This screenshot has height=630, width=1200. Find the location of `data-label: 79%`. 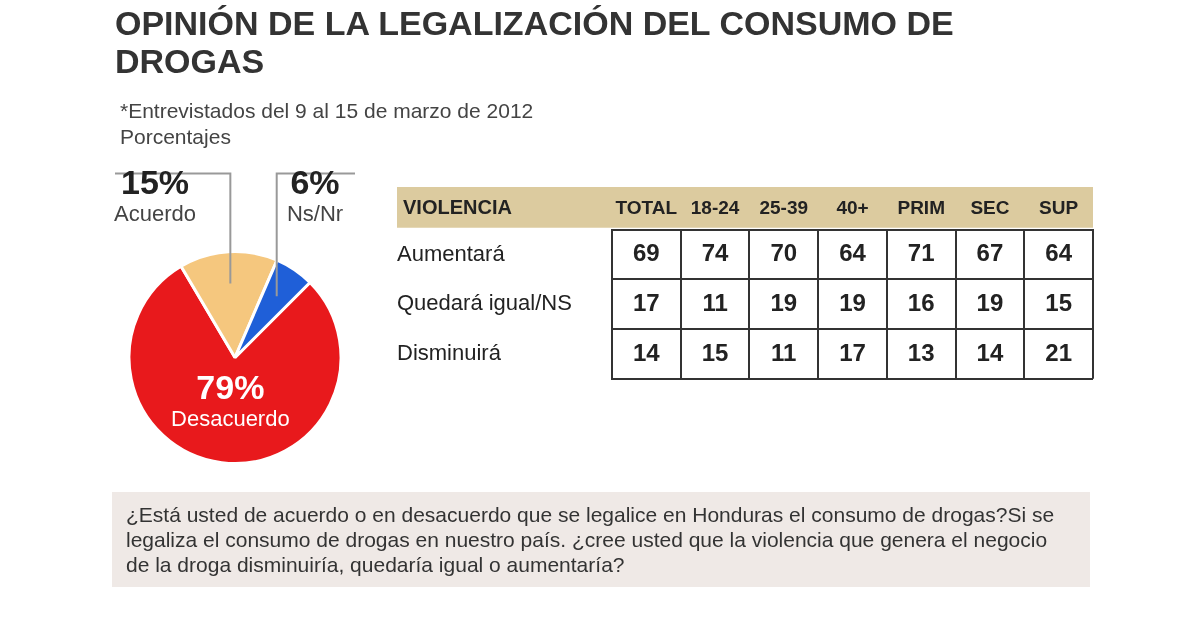

data-label: 79% is located at coordinates (230, 387).